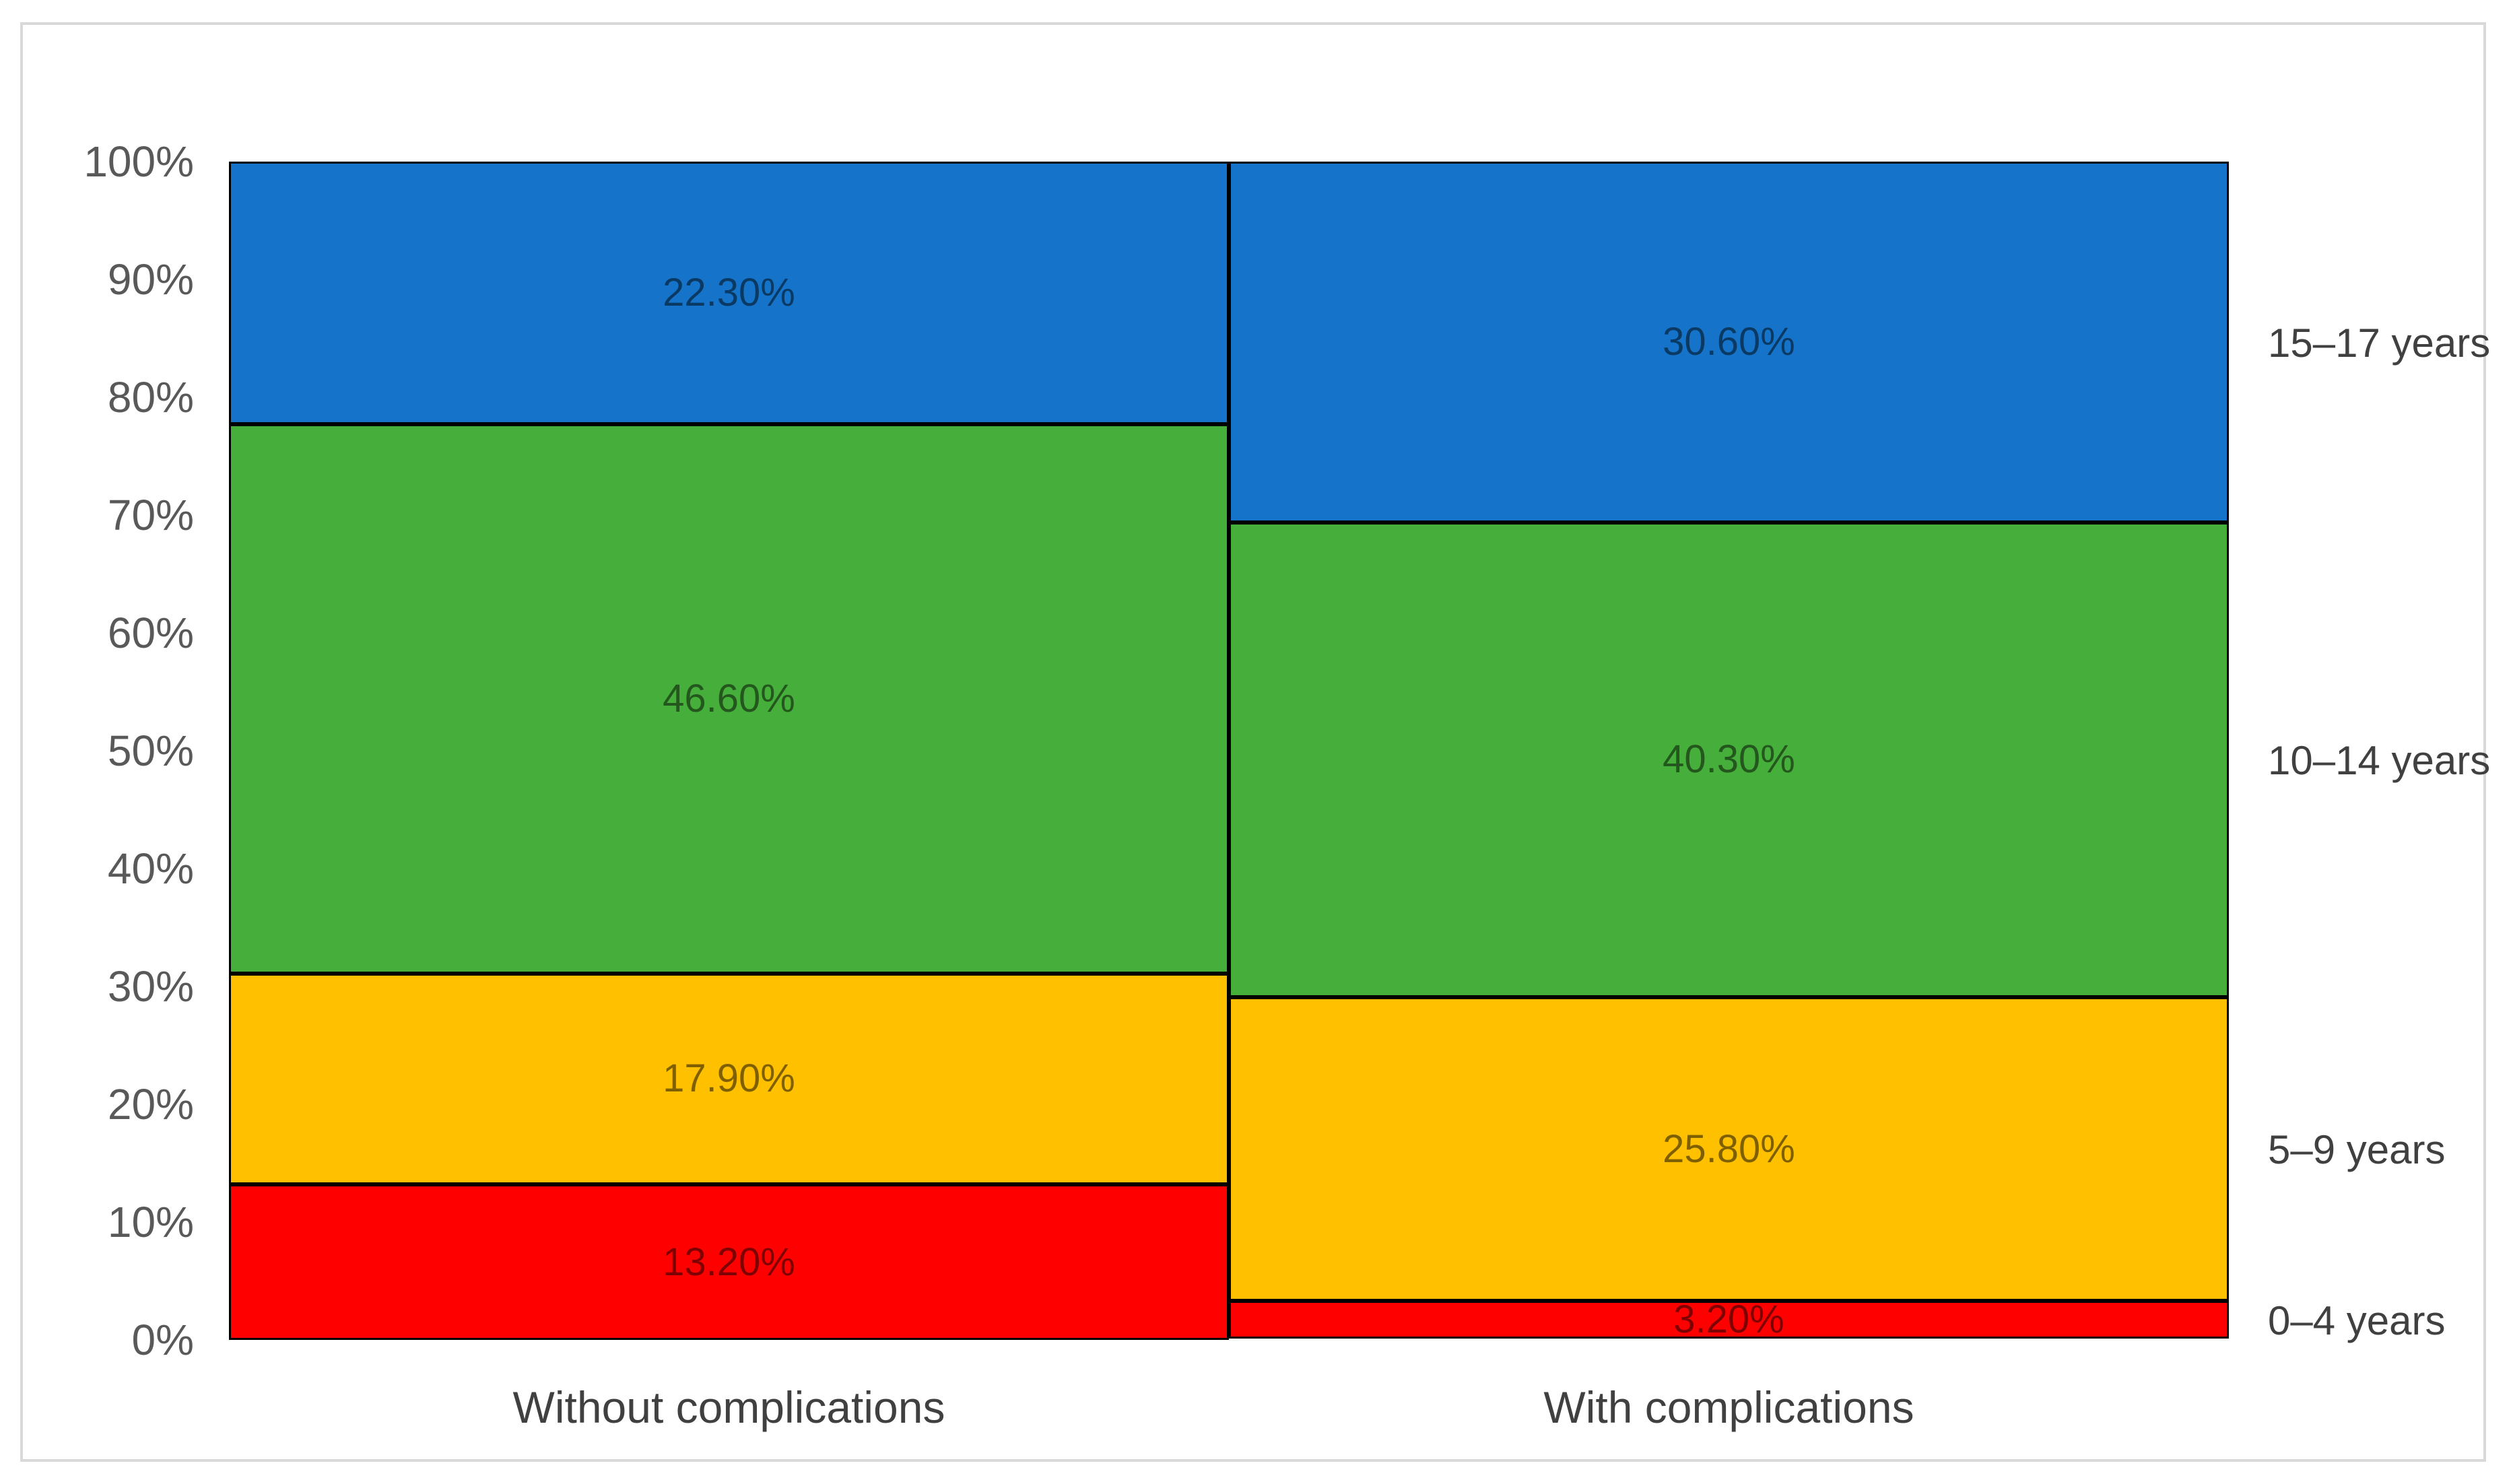 The width and height of the screenshot is (2513, 1484). I want to click on bar-segment: 17.90%, so click(729, 1078).